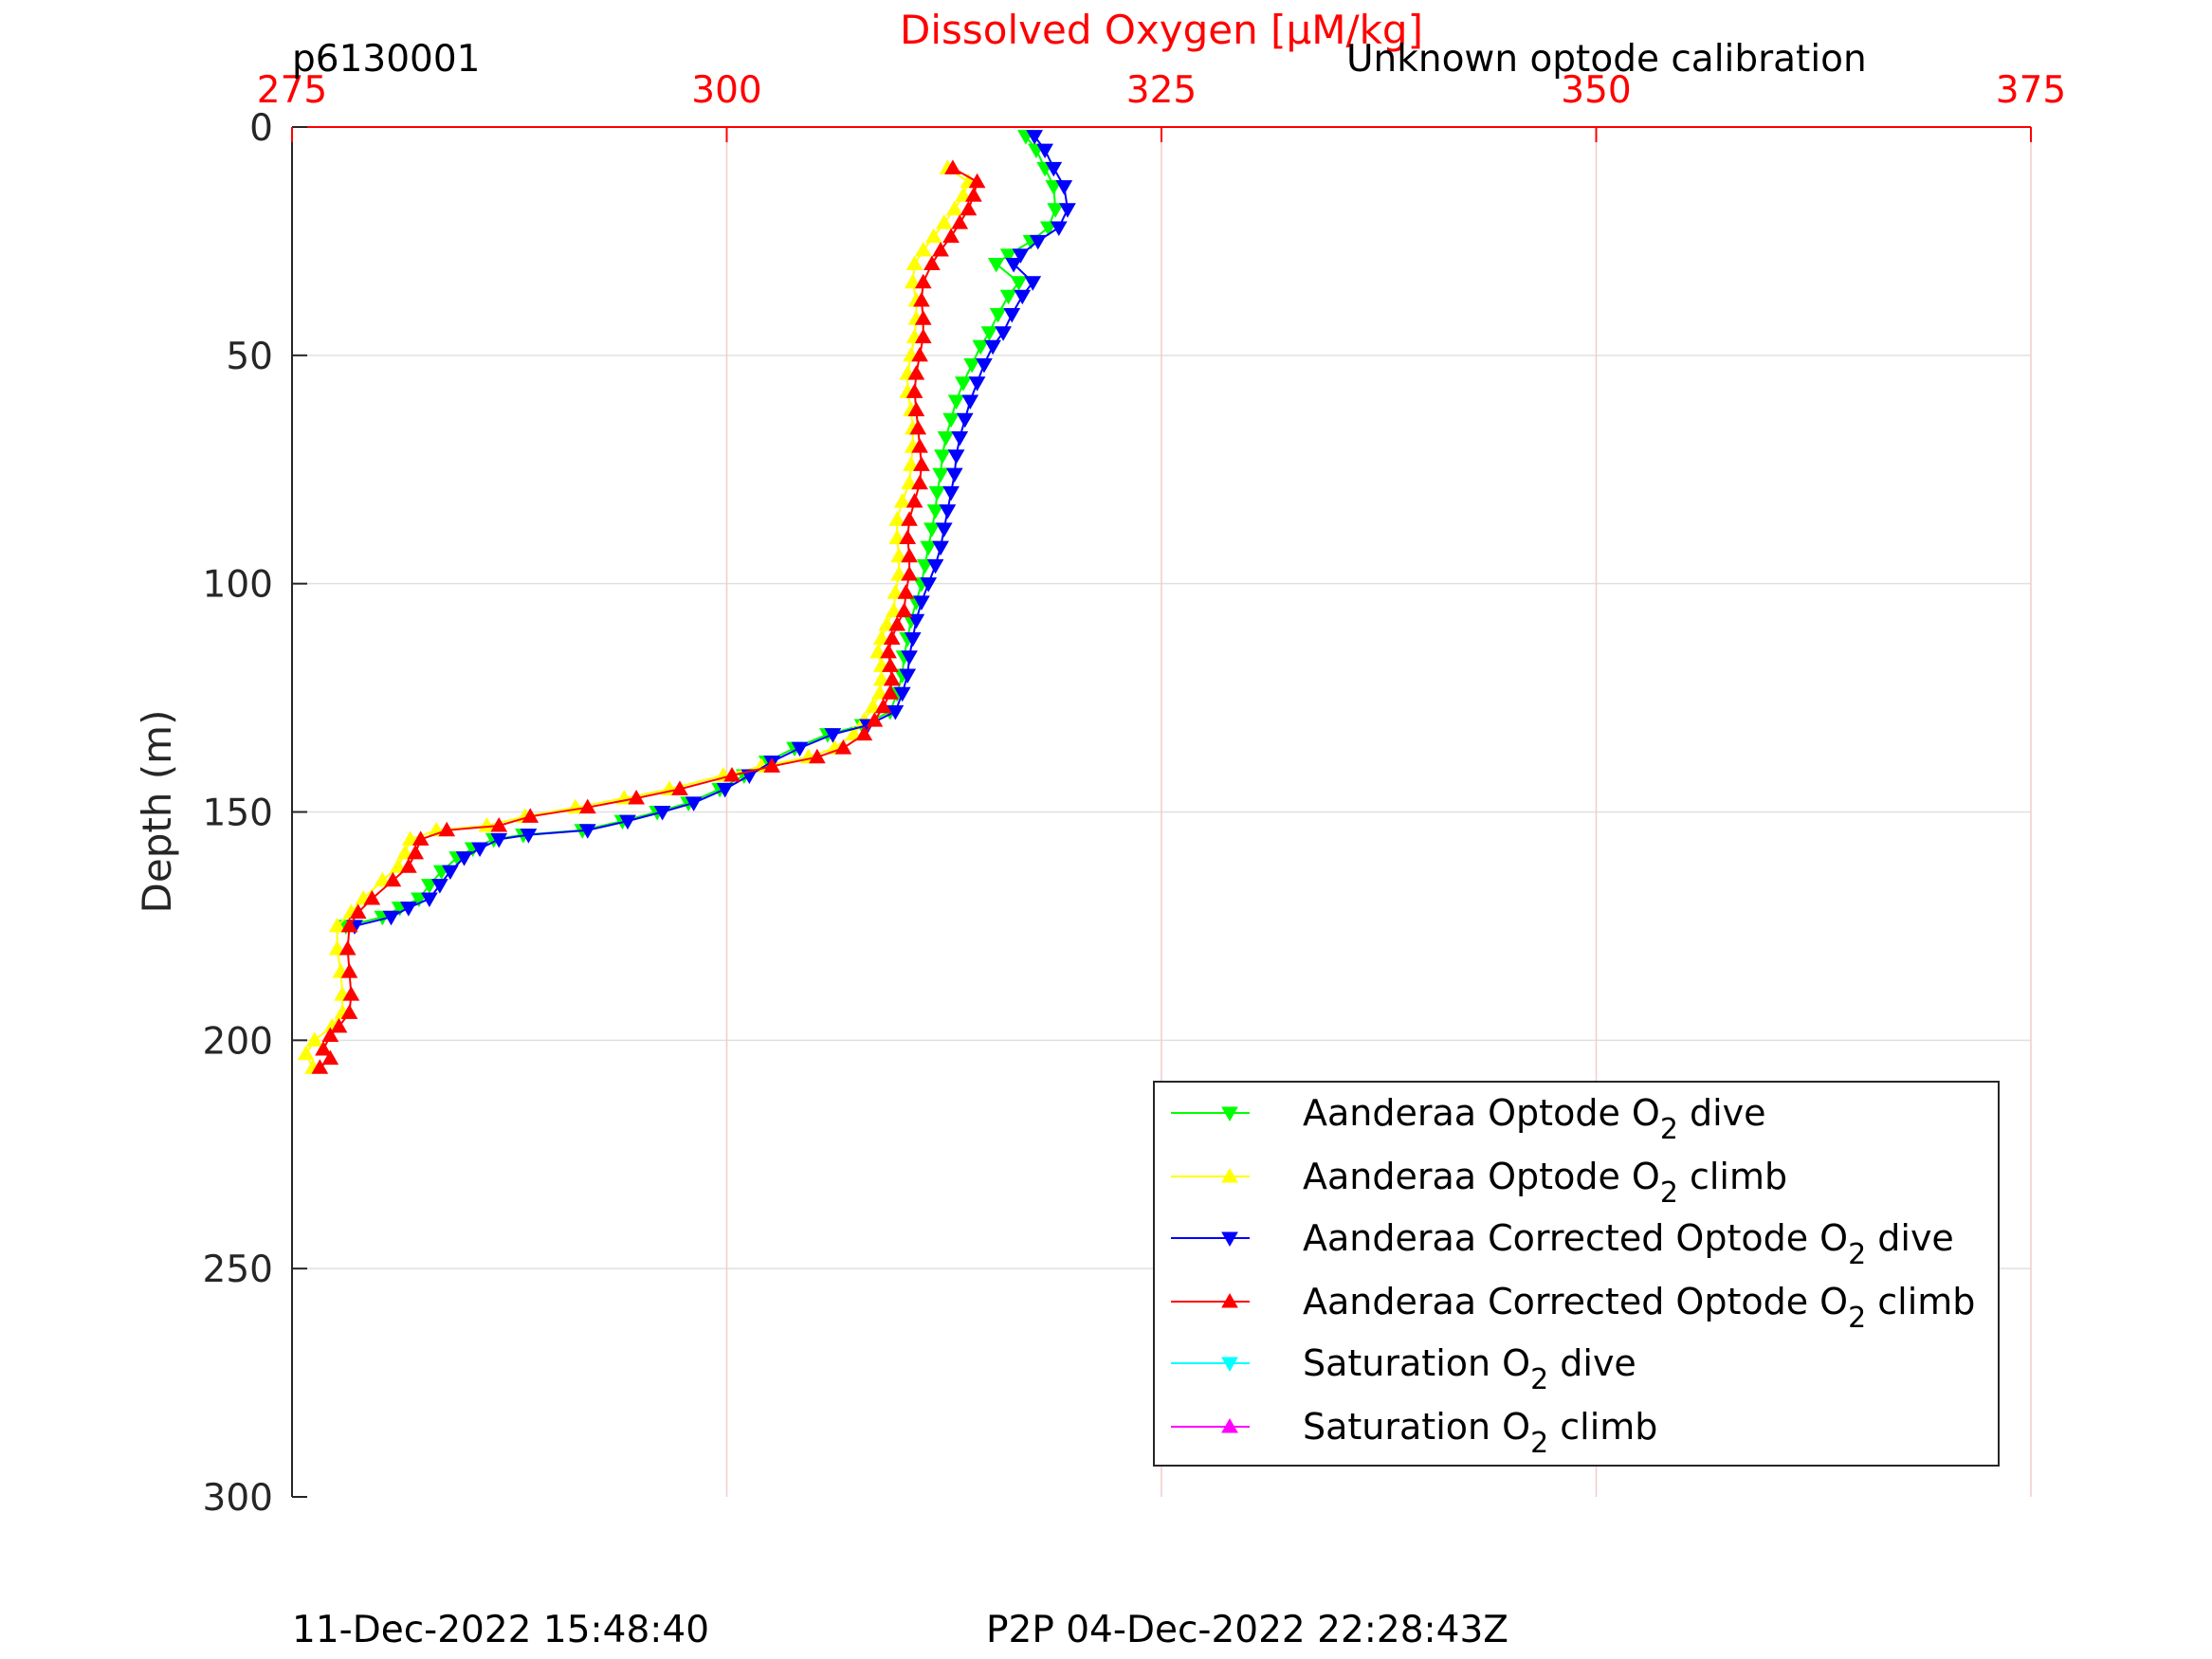  I want to click on legend-label-suffix: dive, so click(1722, 1113).